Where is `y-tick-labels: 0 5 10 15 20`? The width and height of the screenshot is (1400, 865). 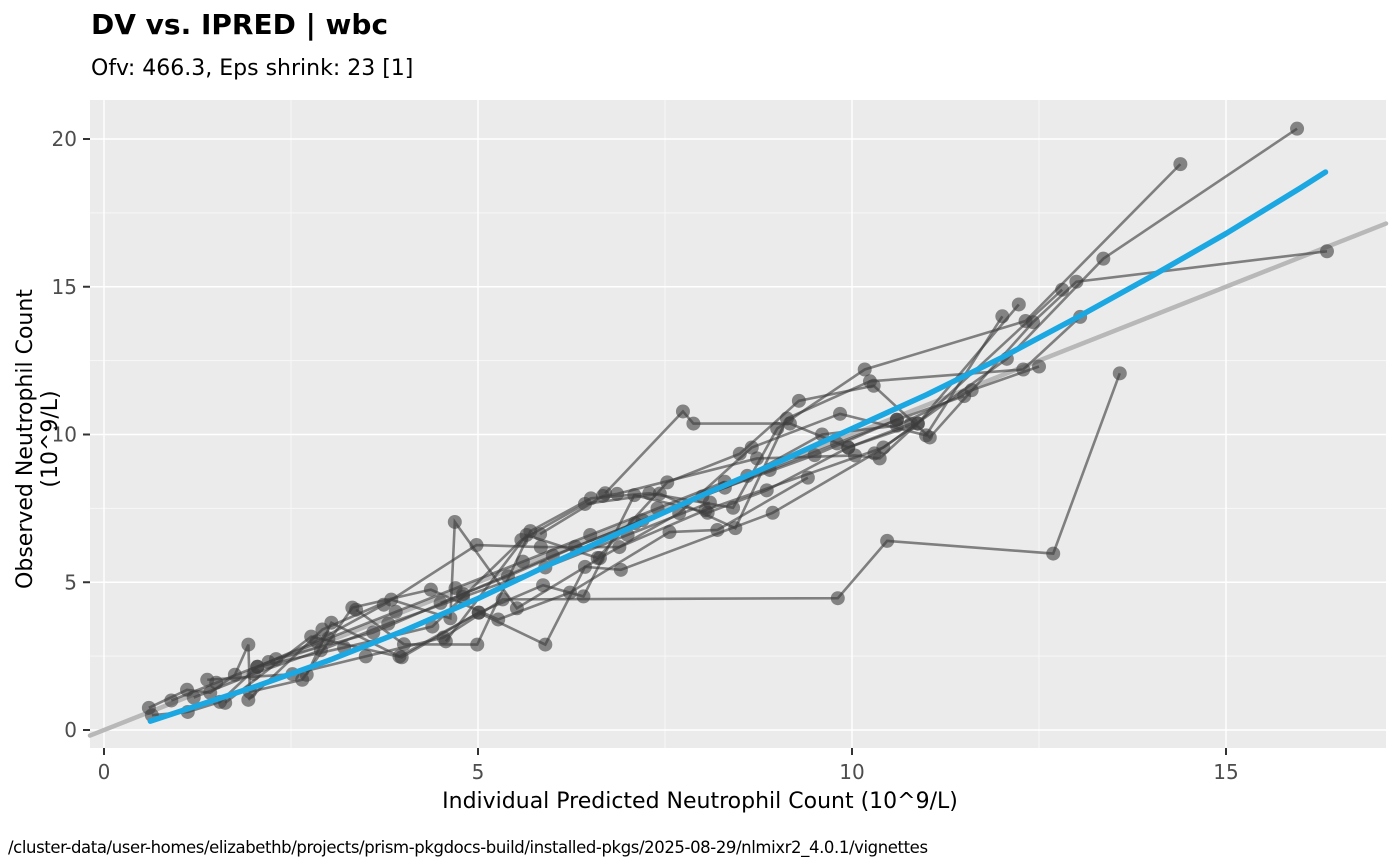 y-tick-labels: 0 5 10 15 20 is located at coordinates (64, 434).